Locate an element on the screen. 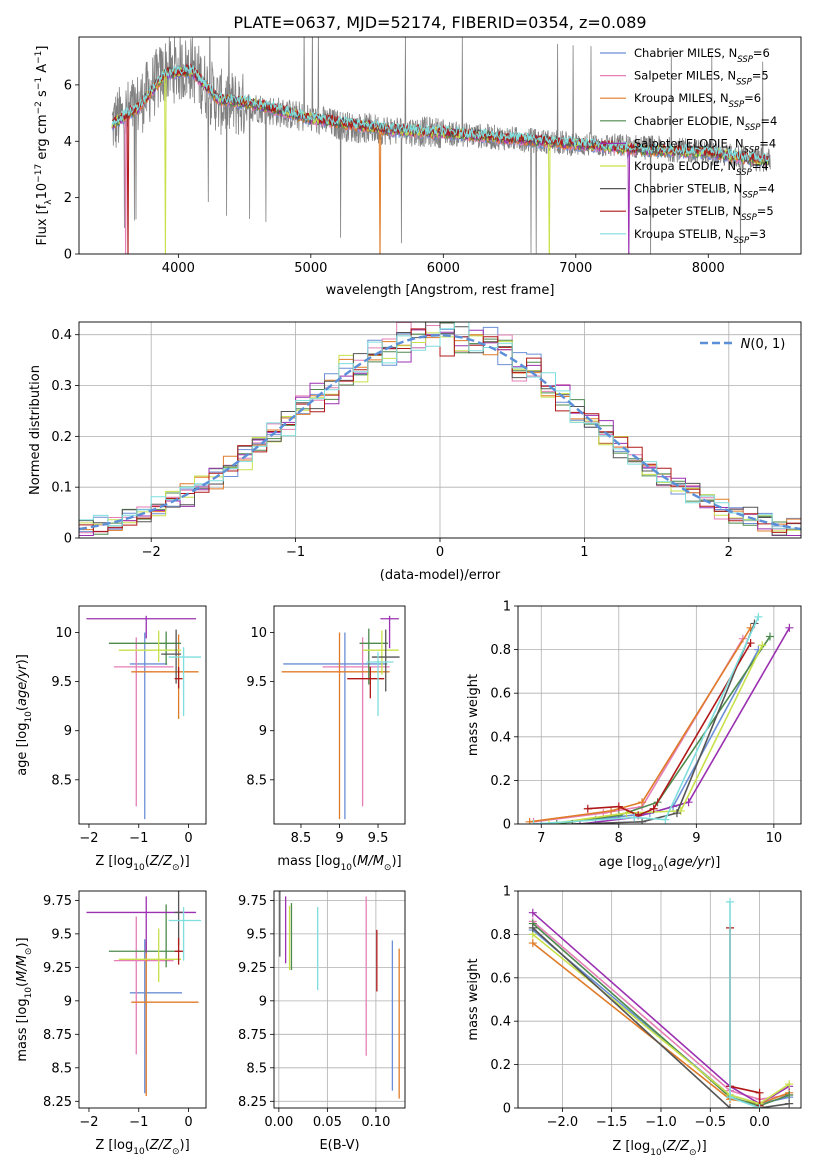 The width and height of the screenshot is (819, 1170). x-tick-label: 7000 is located at coordinates (575, 268).